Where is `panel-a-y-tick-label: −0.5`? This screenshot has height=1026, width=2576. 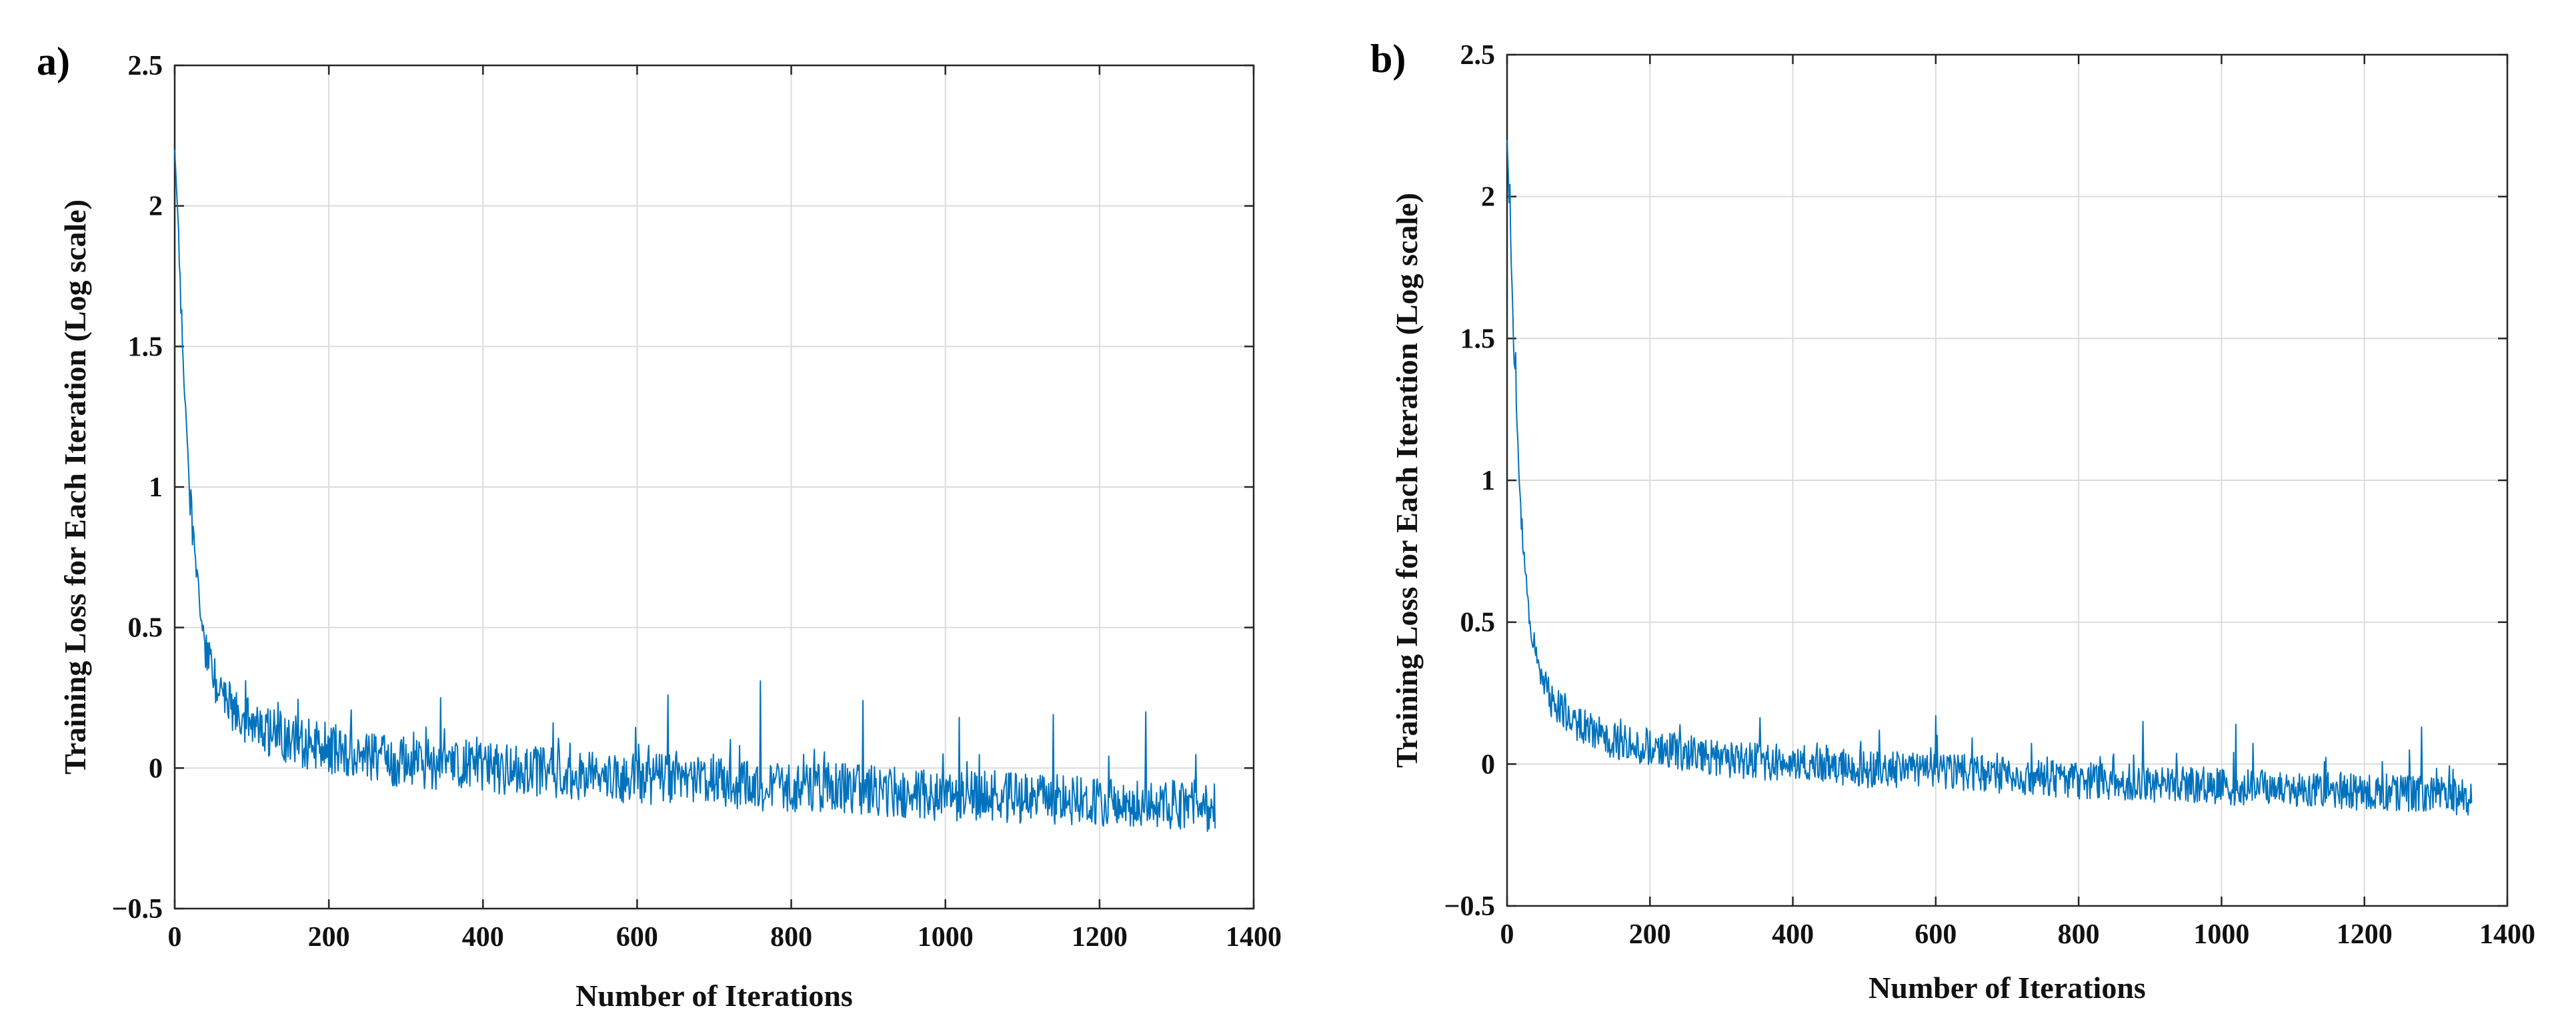
panel-a-y-tick-label: −0.5 is located at coordinates (137, 909).